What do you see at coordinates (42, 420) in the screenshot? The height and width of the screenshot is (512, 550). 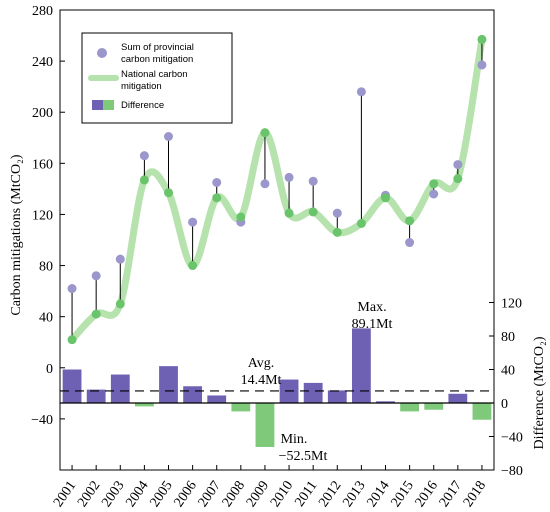 I see `left-tick-label-0: −40` at bounding box center [42, 420].